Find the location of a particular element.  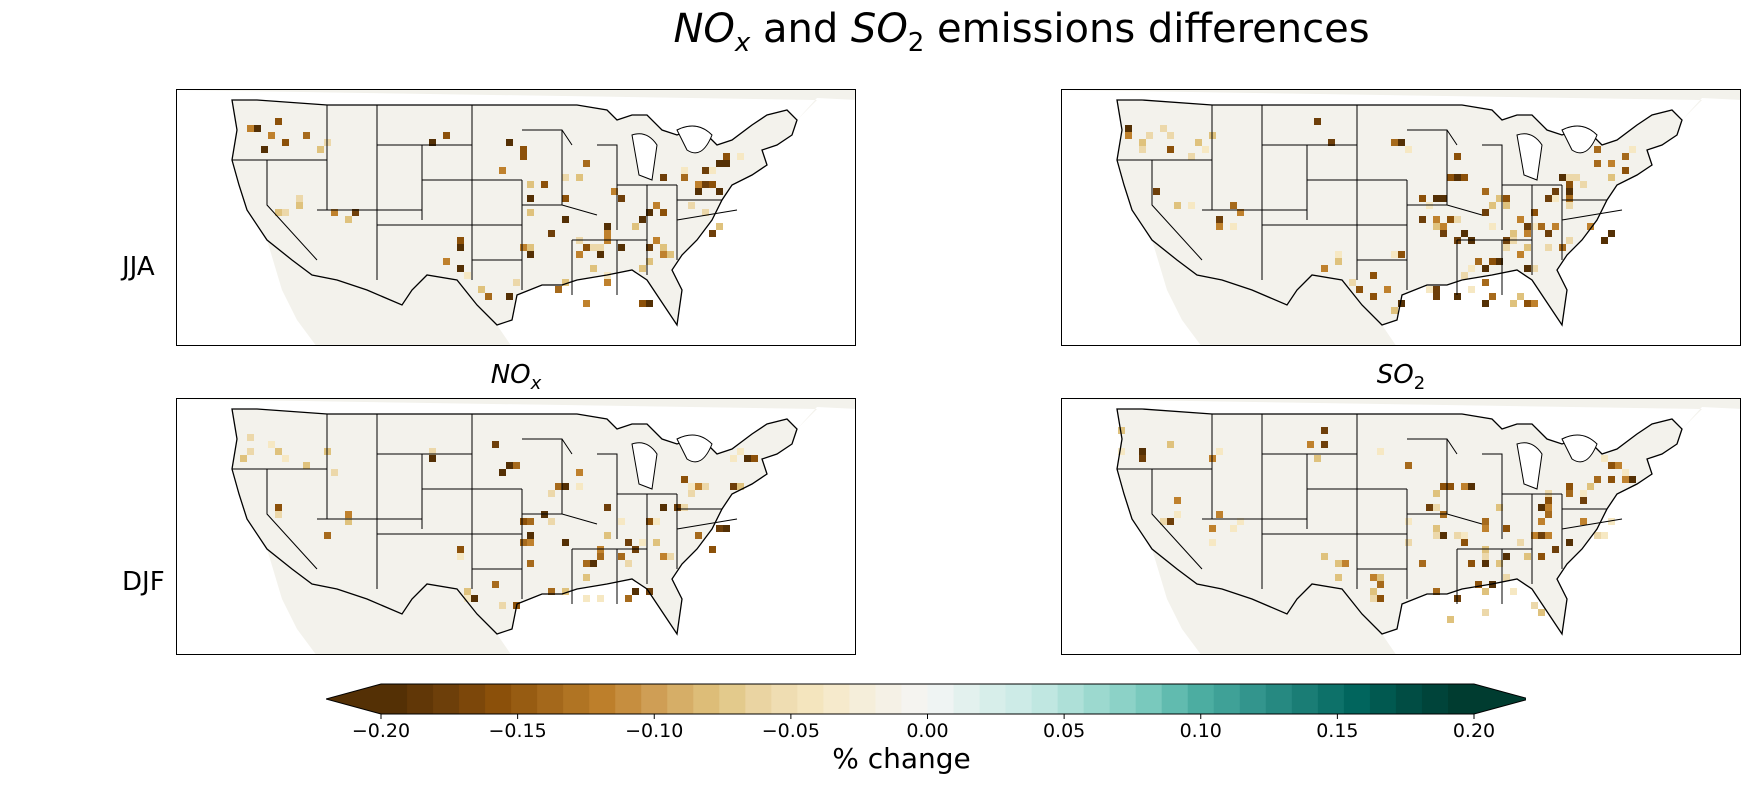

colorbar-tick-label: 0.10 is located at coordinates (1200, 731).